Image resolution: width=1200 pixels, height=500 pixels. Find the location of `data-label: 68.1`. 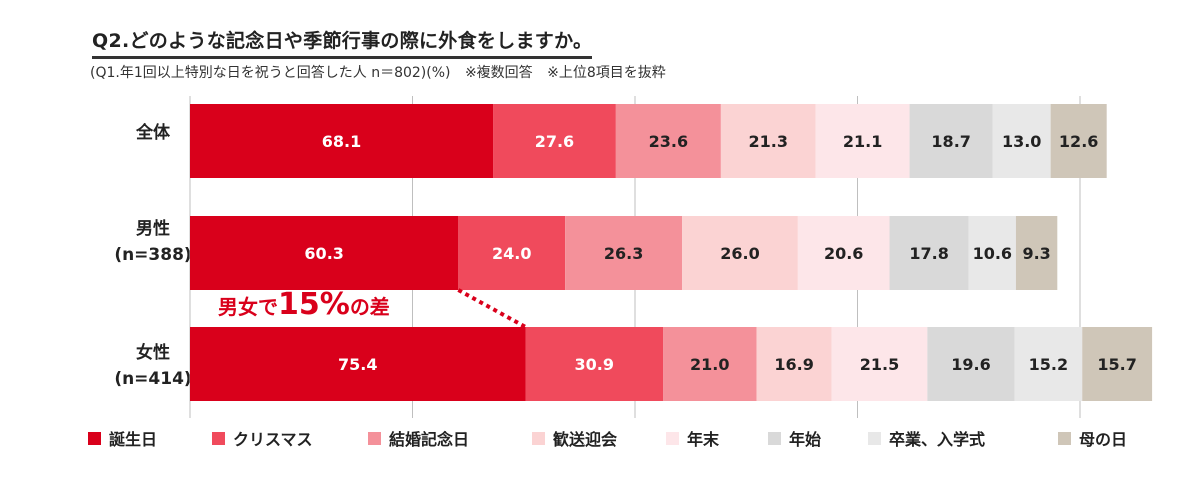

data-label: 68.1 is located at coordinates (341, 141).